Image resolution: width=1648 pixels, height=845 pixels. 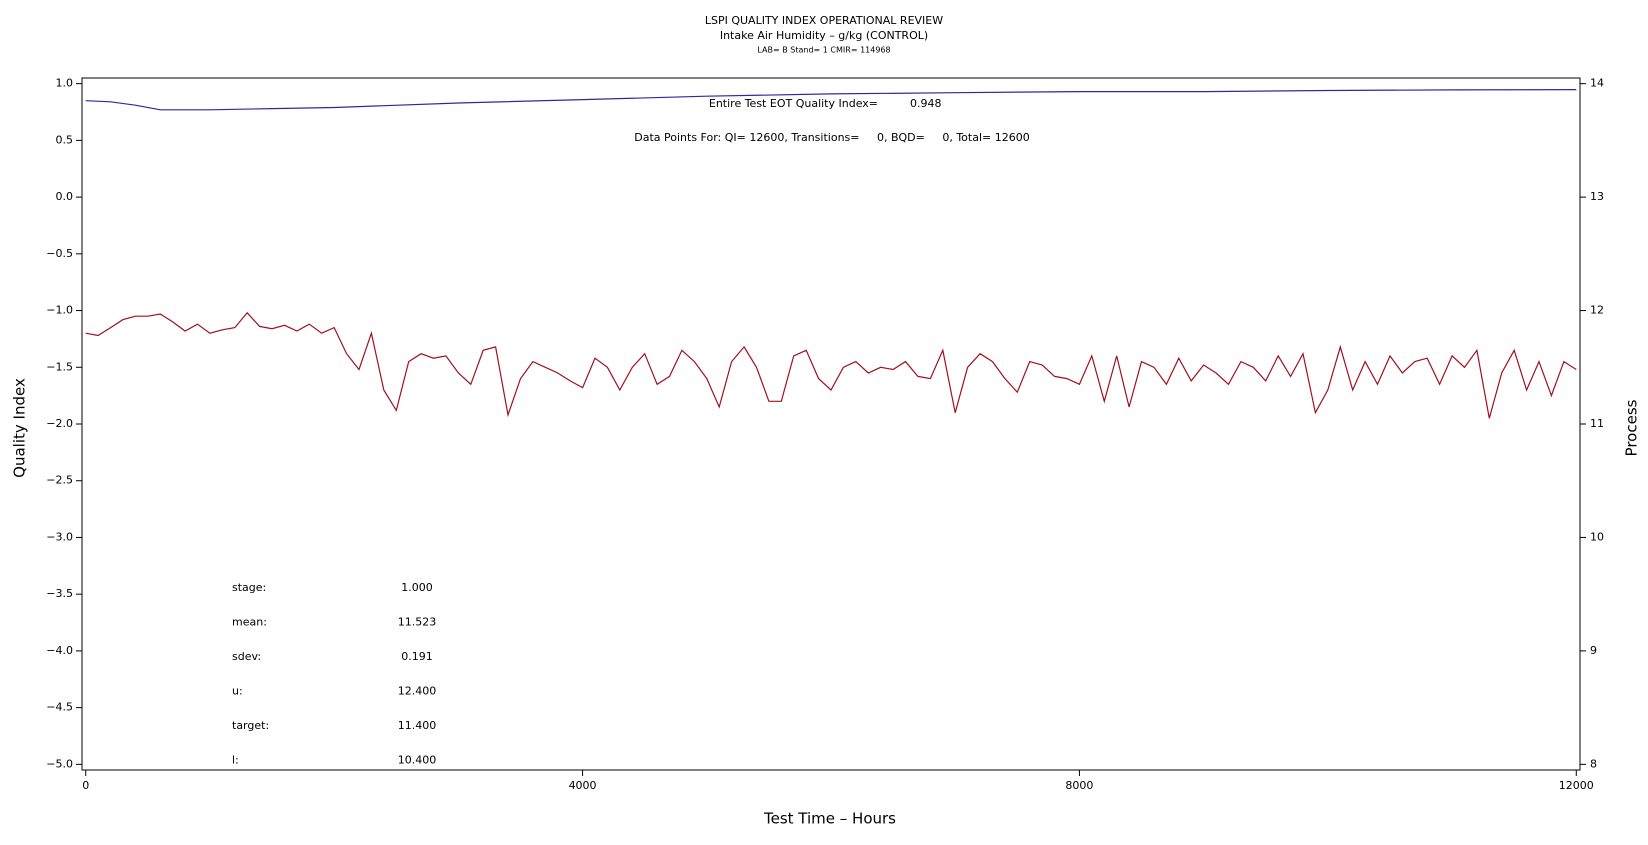 I want to click on x-tick-label: 8000, so click(x=1079, y=785).